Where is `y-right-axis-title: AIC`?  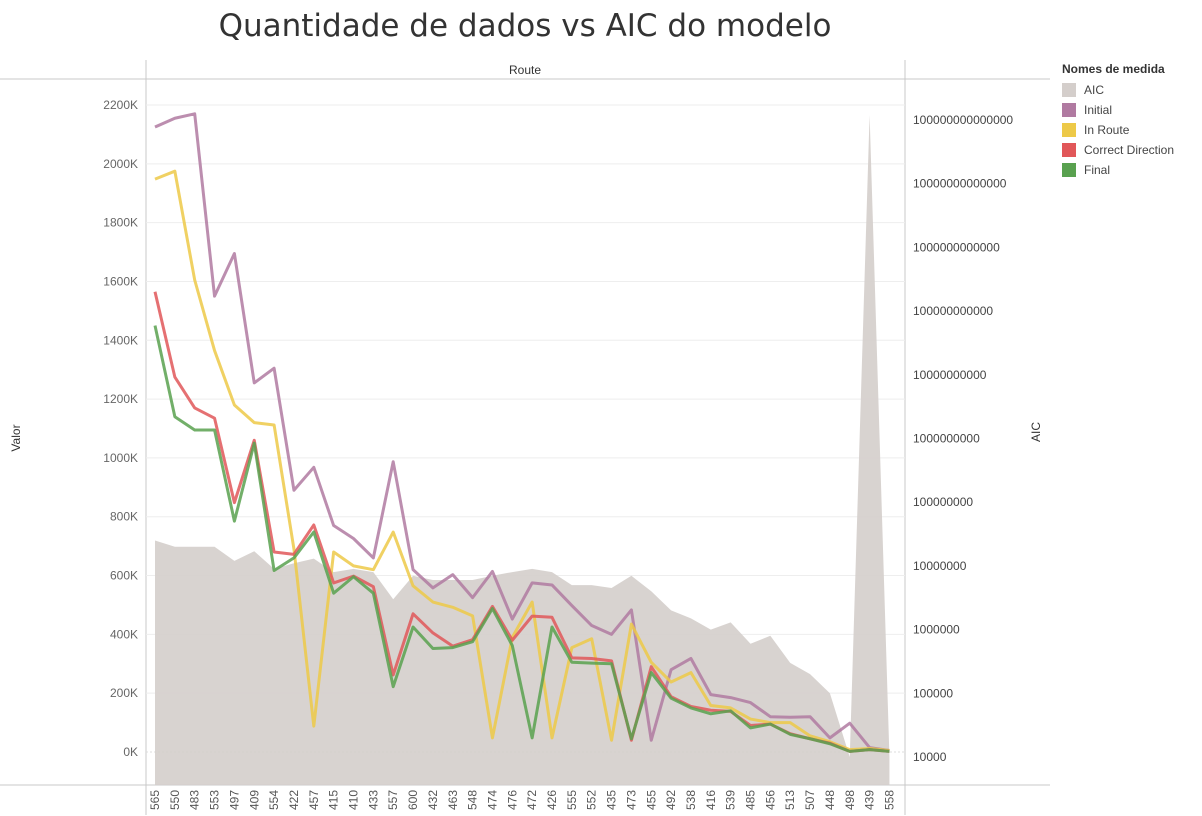
y-right-axis-title: AIC is located at coordinates (1036, 432).